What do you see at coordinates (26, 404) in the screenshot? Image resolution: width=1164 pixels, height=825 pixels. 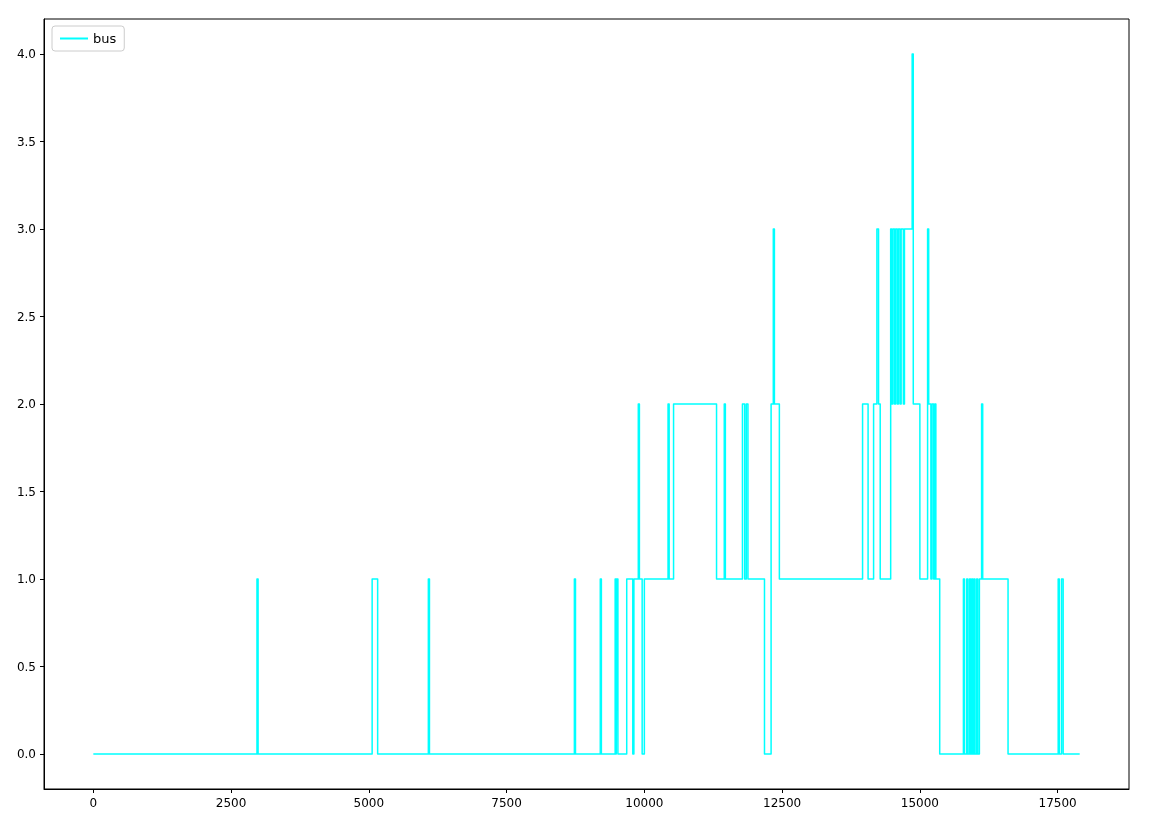 I see `y-tick-label: 2.0` at bounding box center [26, 404].